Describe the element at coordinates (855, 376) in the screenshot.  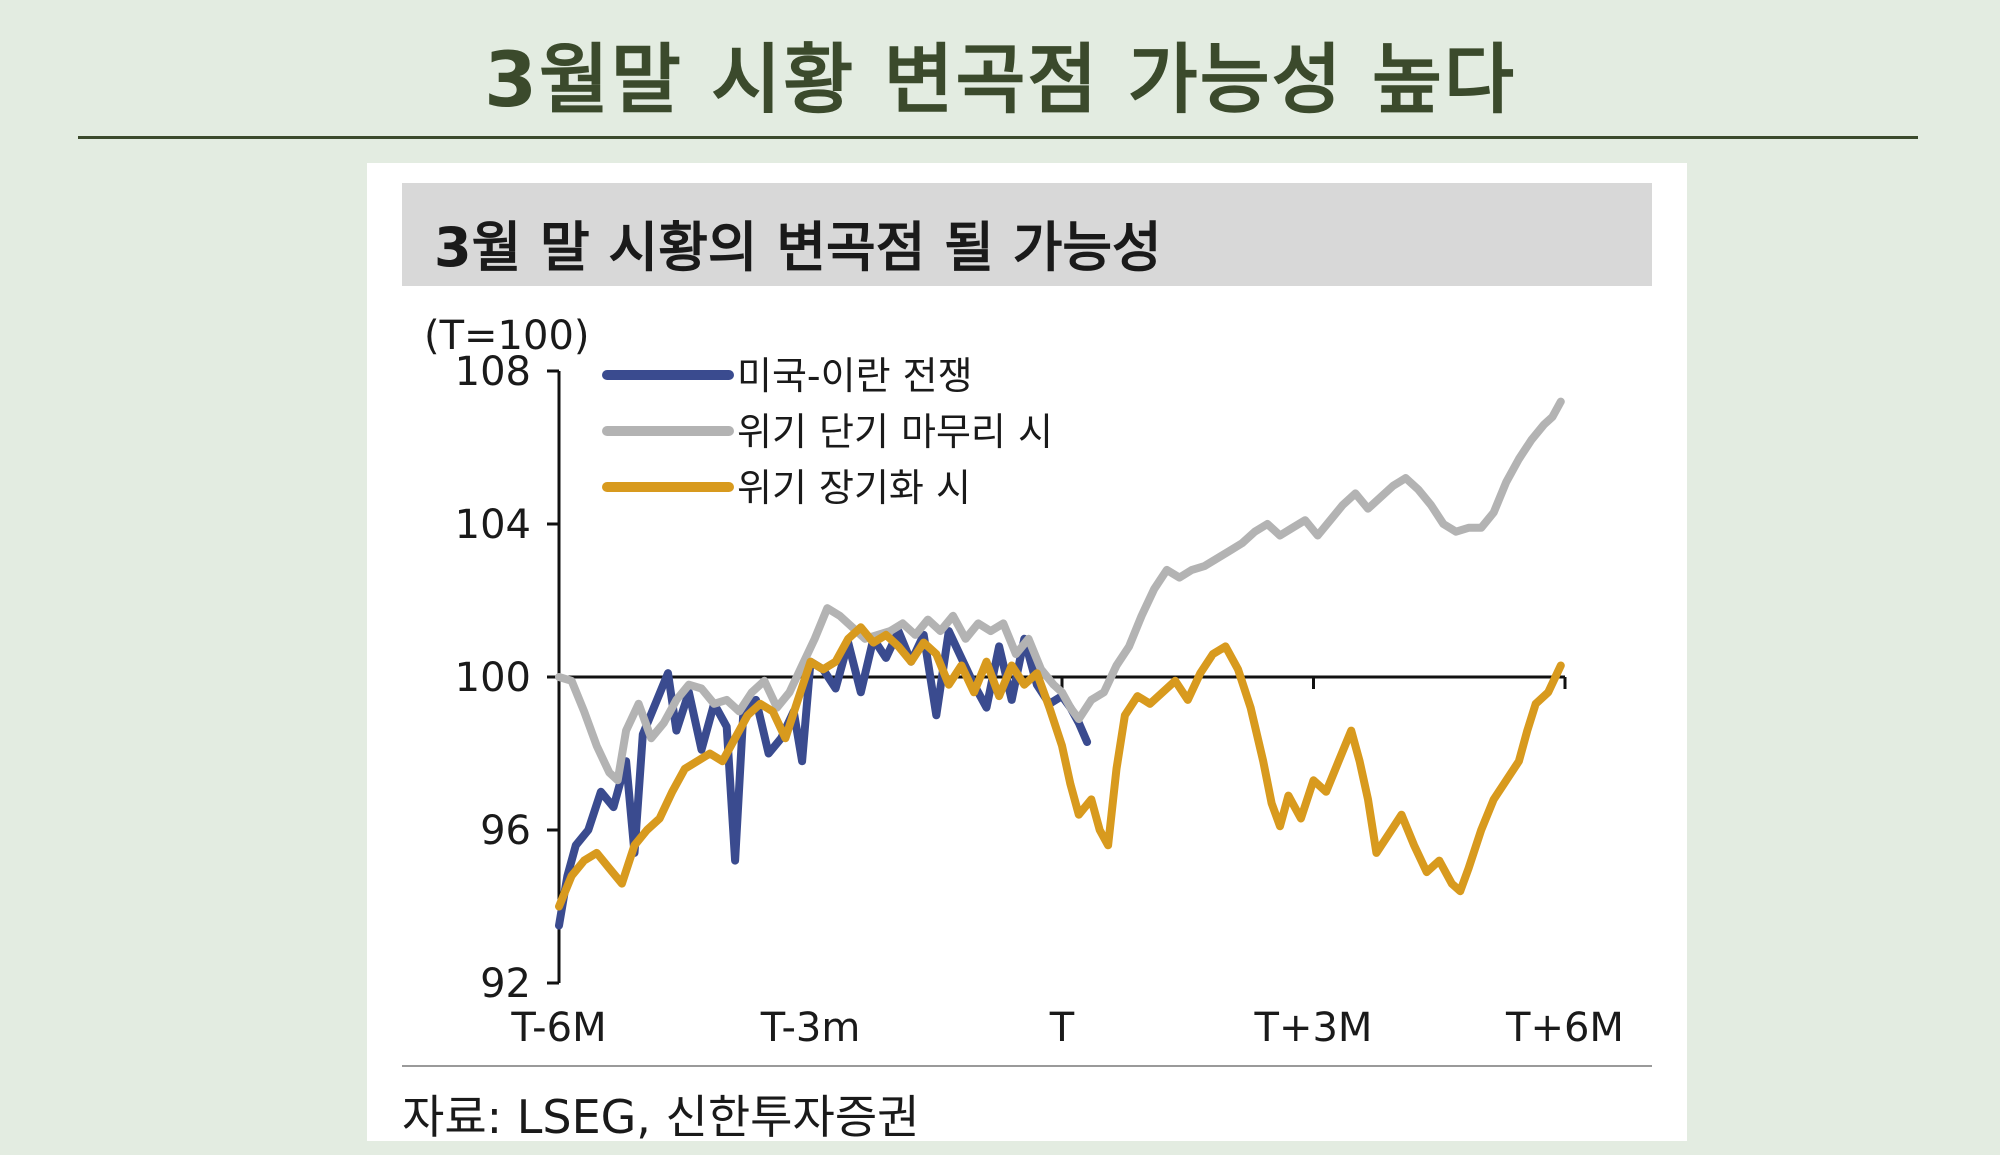
I see `legend-label-1: 미국-이란 전쟁` at that location.